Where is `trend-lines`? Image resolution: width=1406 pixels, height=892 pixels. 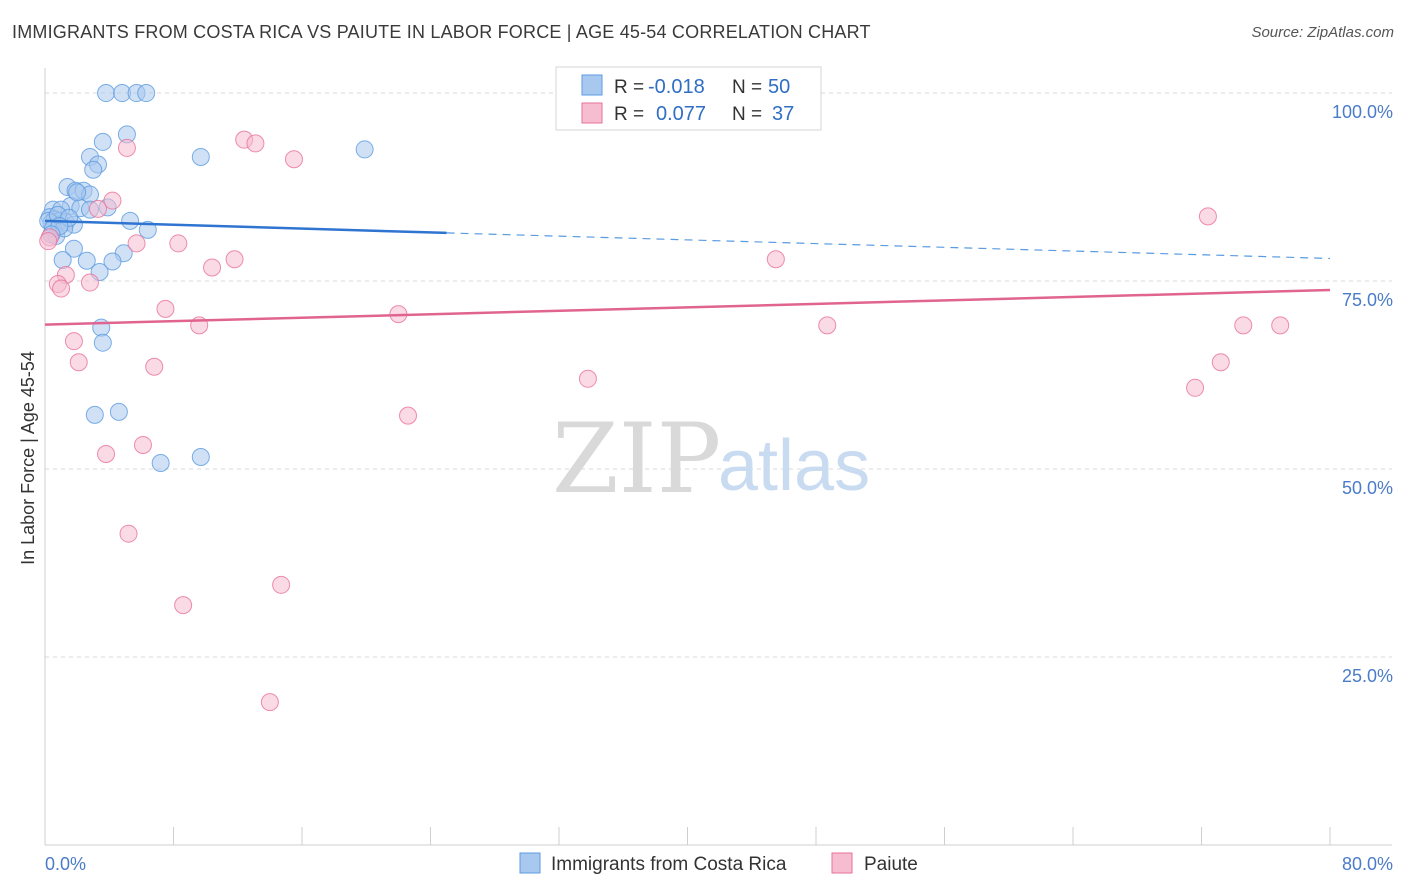 trend-lines is located at coordinates (687, 272).